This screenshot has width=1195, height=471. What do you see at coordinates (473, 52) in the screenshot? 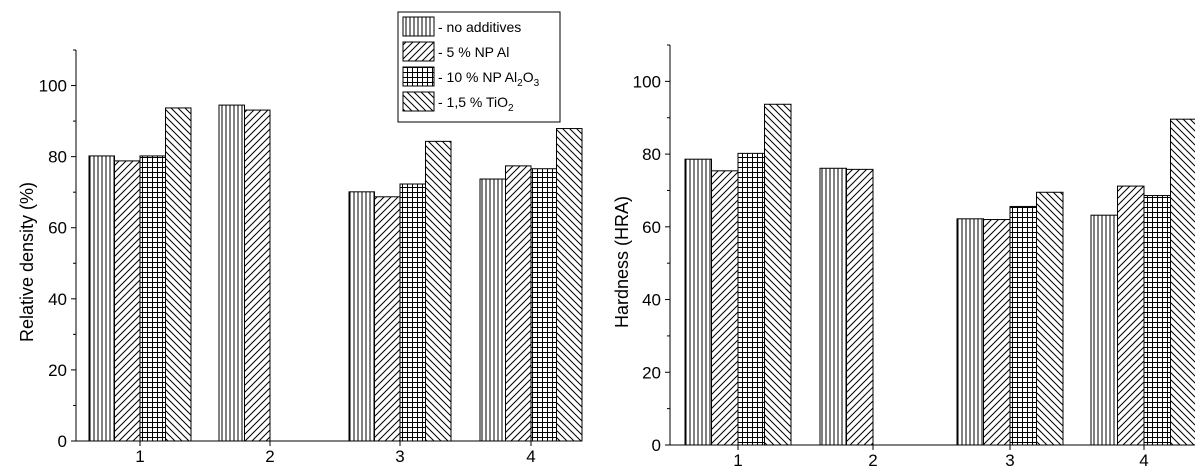
I see `legend-label: - 5 % NP Al` at bounding box center [473, 52].